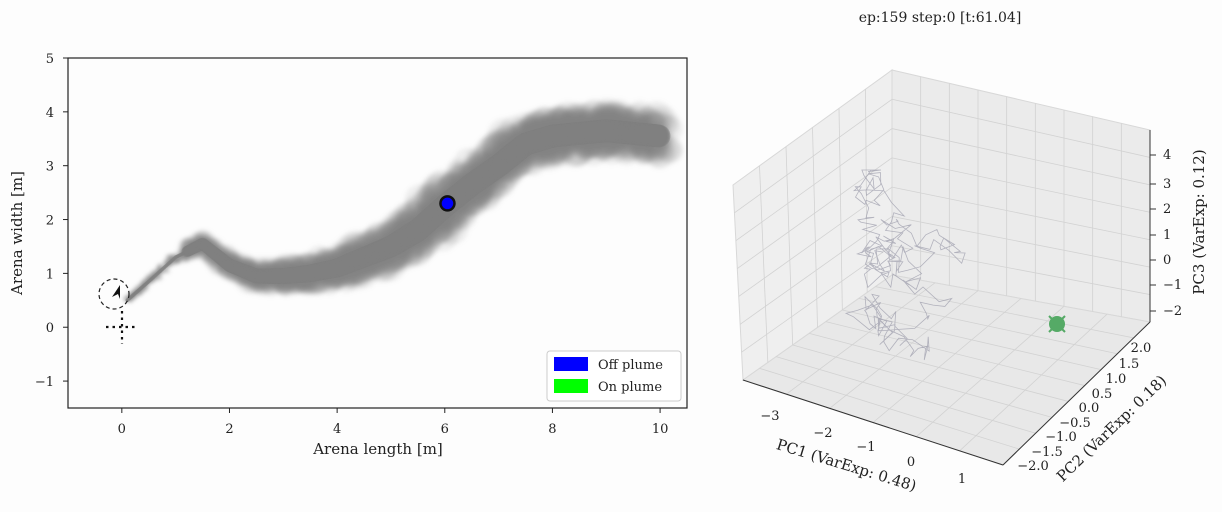  I want to click on figure-title: ep:159 step:0 [t:61.04], so click(940, 18).